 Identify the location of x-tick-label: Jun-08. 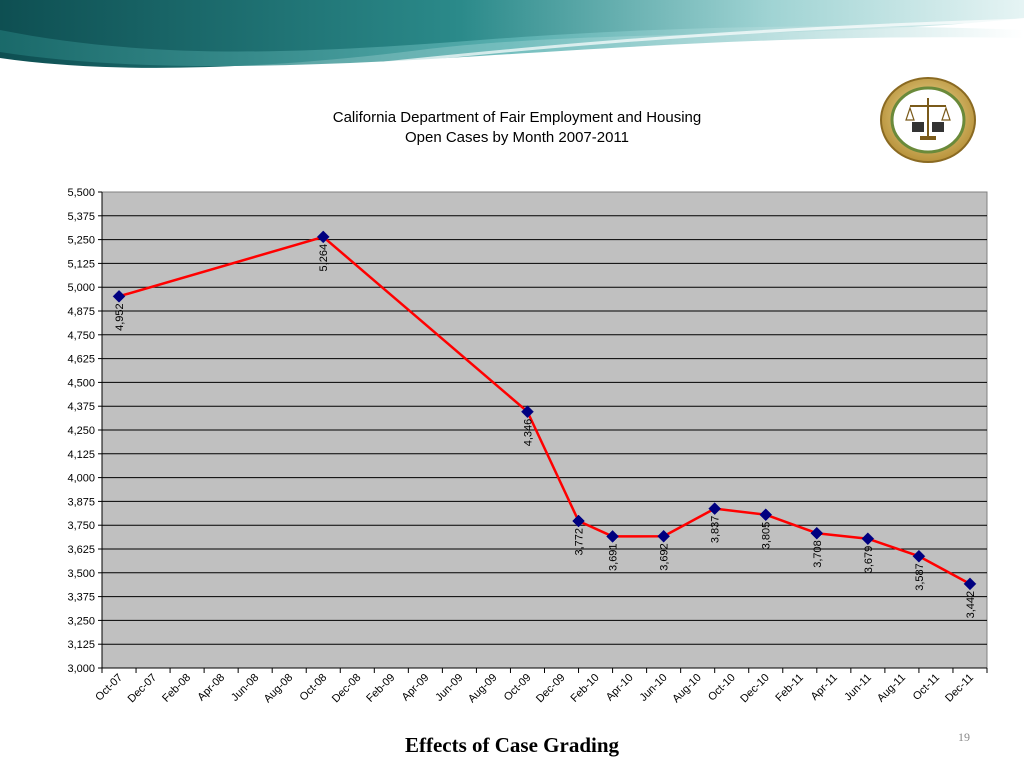
(245, 688).